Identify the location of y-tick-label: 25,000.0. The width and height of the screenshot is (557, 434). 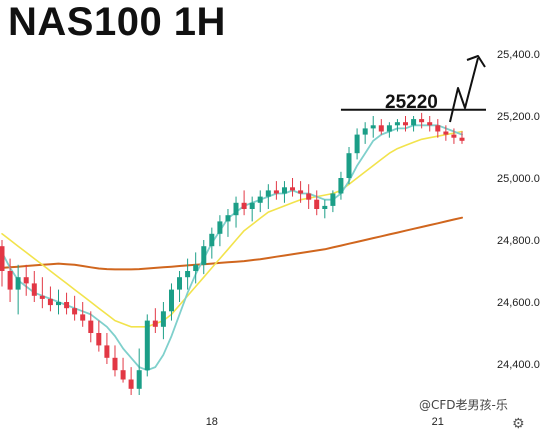
(518, 179).